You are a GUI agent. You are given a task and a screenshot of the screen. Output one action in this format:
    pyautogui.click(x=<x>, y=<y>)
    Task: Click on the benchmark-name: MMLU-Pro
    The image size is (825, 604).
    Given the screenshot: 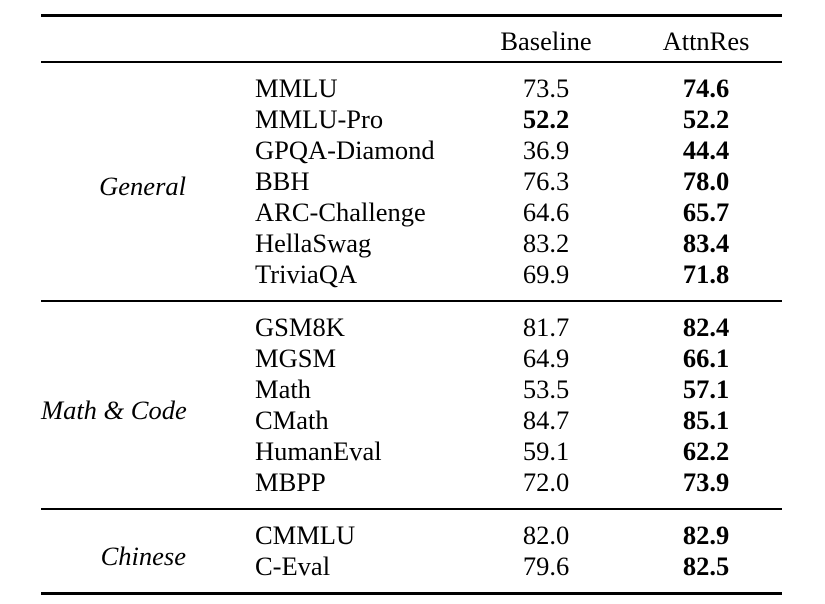 What is the action you would take?
    pyautogui.click(x=319, y=119)
    